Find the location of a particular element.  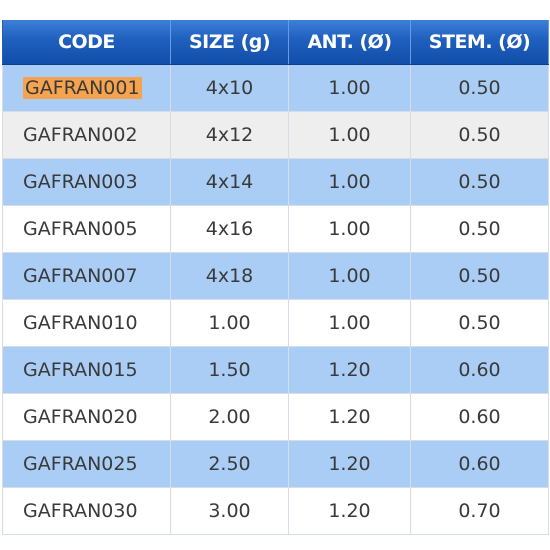

header-stem: STEM. (Ø) is located at coordinates (479, 42).